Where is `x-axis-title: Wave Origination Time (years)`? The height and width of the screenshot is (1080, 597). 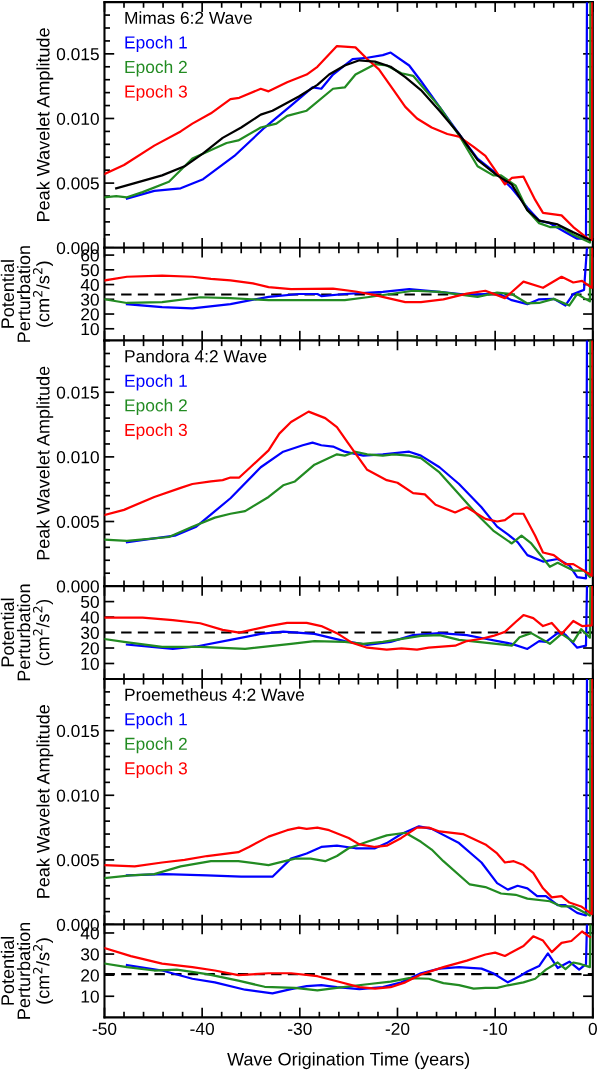
x-axis-title: Wave Origination Time (years) is located at coordinates (348, 1061).